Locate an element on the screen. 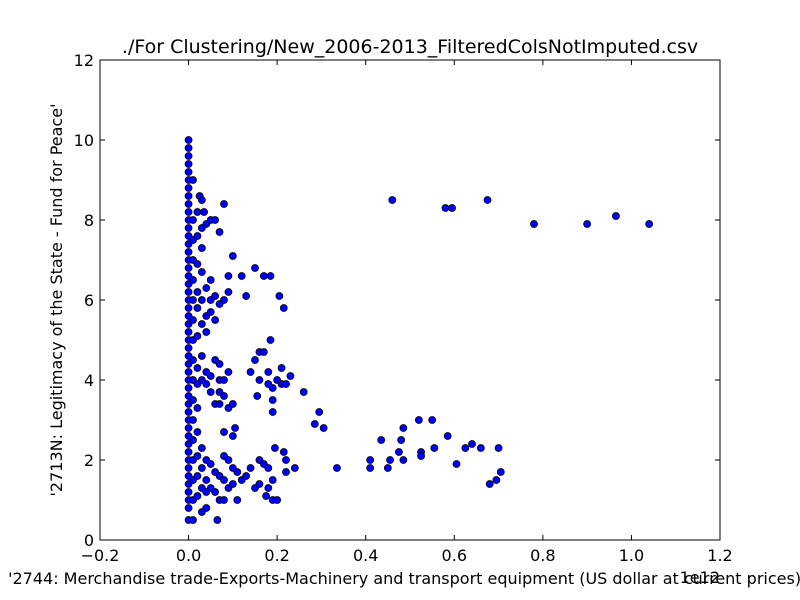  x-tick-label: 0.4 is located at coordinates (365, 555).